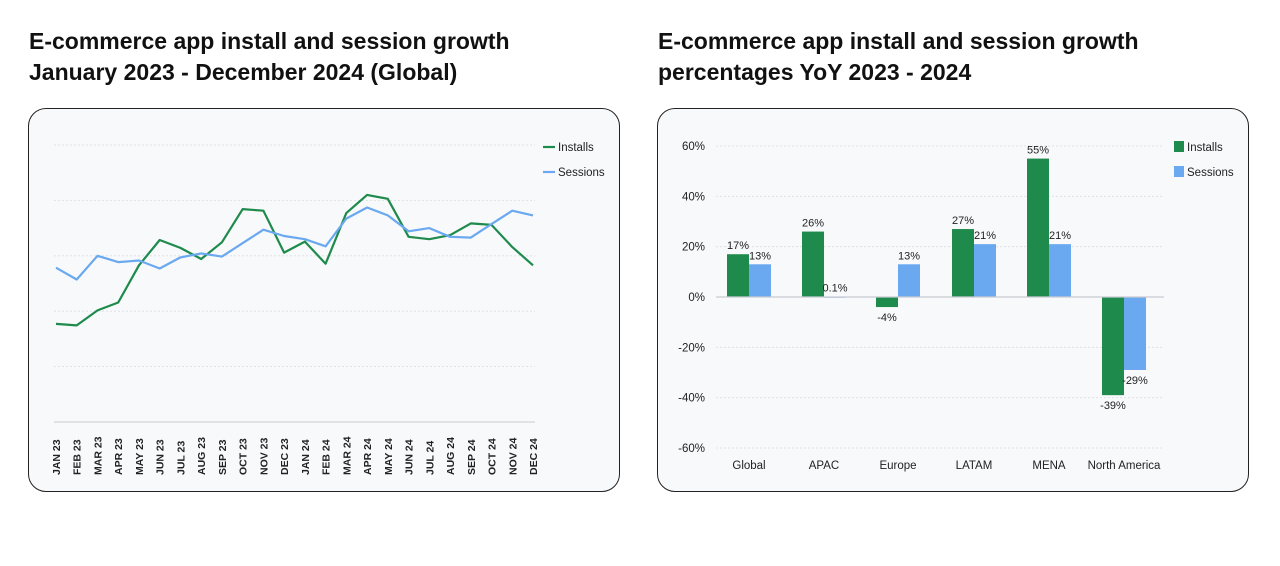 The height and width of the screenshot is (566, 1280). Describe the element at coordinates (347, 455) in the screenshot. I see `x-tick-label: MAR 24` at that location.